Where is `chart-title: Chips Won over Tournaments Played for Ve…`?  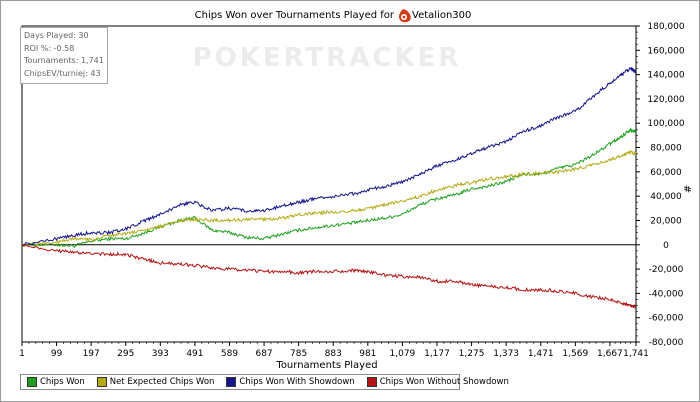 chart-title: Chips Won over Tournaments Played for Ve… is located at coordinates (333, 16).